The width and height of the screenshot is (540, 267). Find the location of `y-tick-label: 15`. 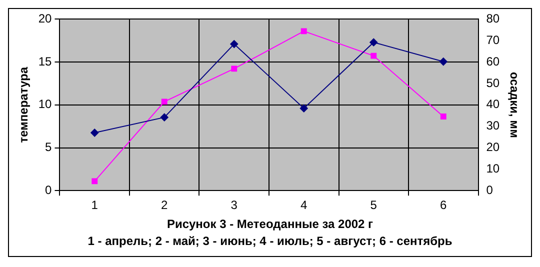

y-tick-label: 15 is located at coordinates (45, 61).